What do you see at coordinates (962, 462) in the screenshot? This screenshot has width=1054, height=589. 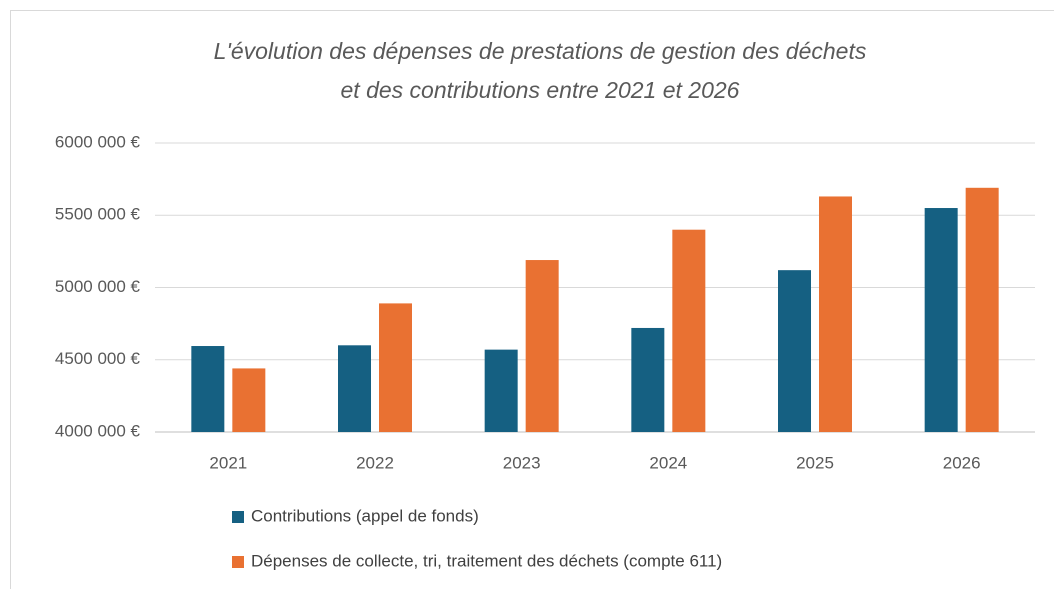 I see `x-tick-label: 2026` at bounding box center [962, 462].